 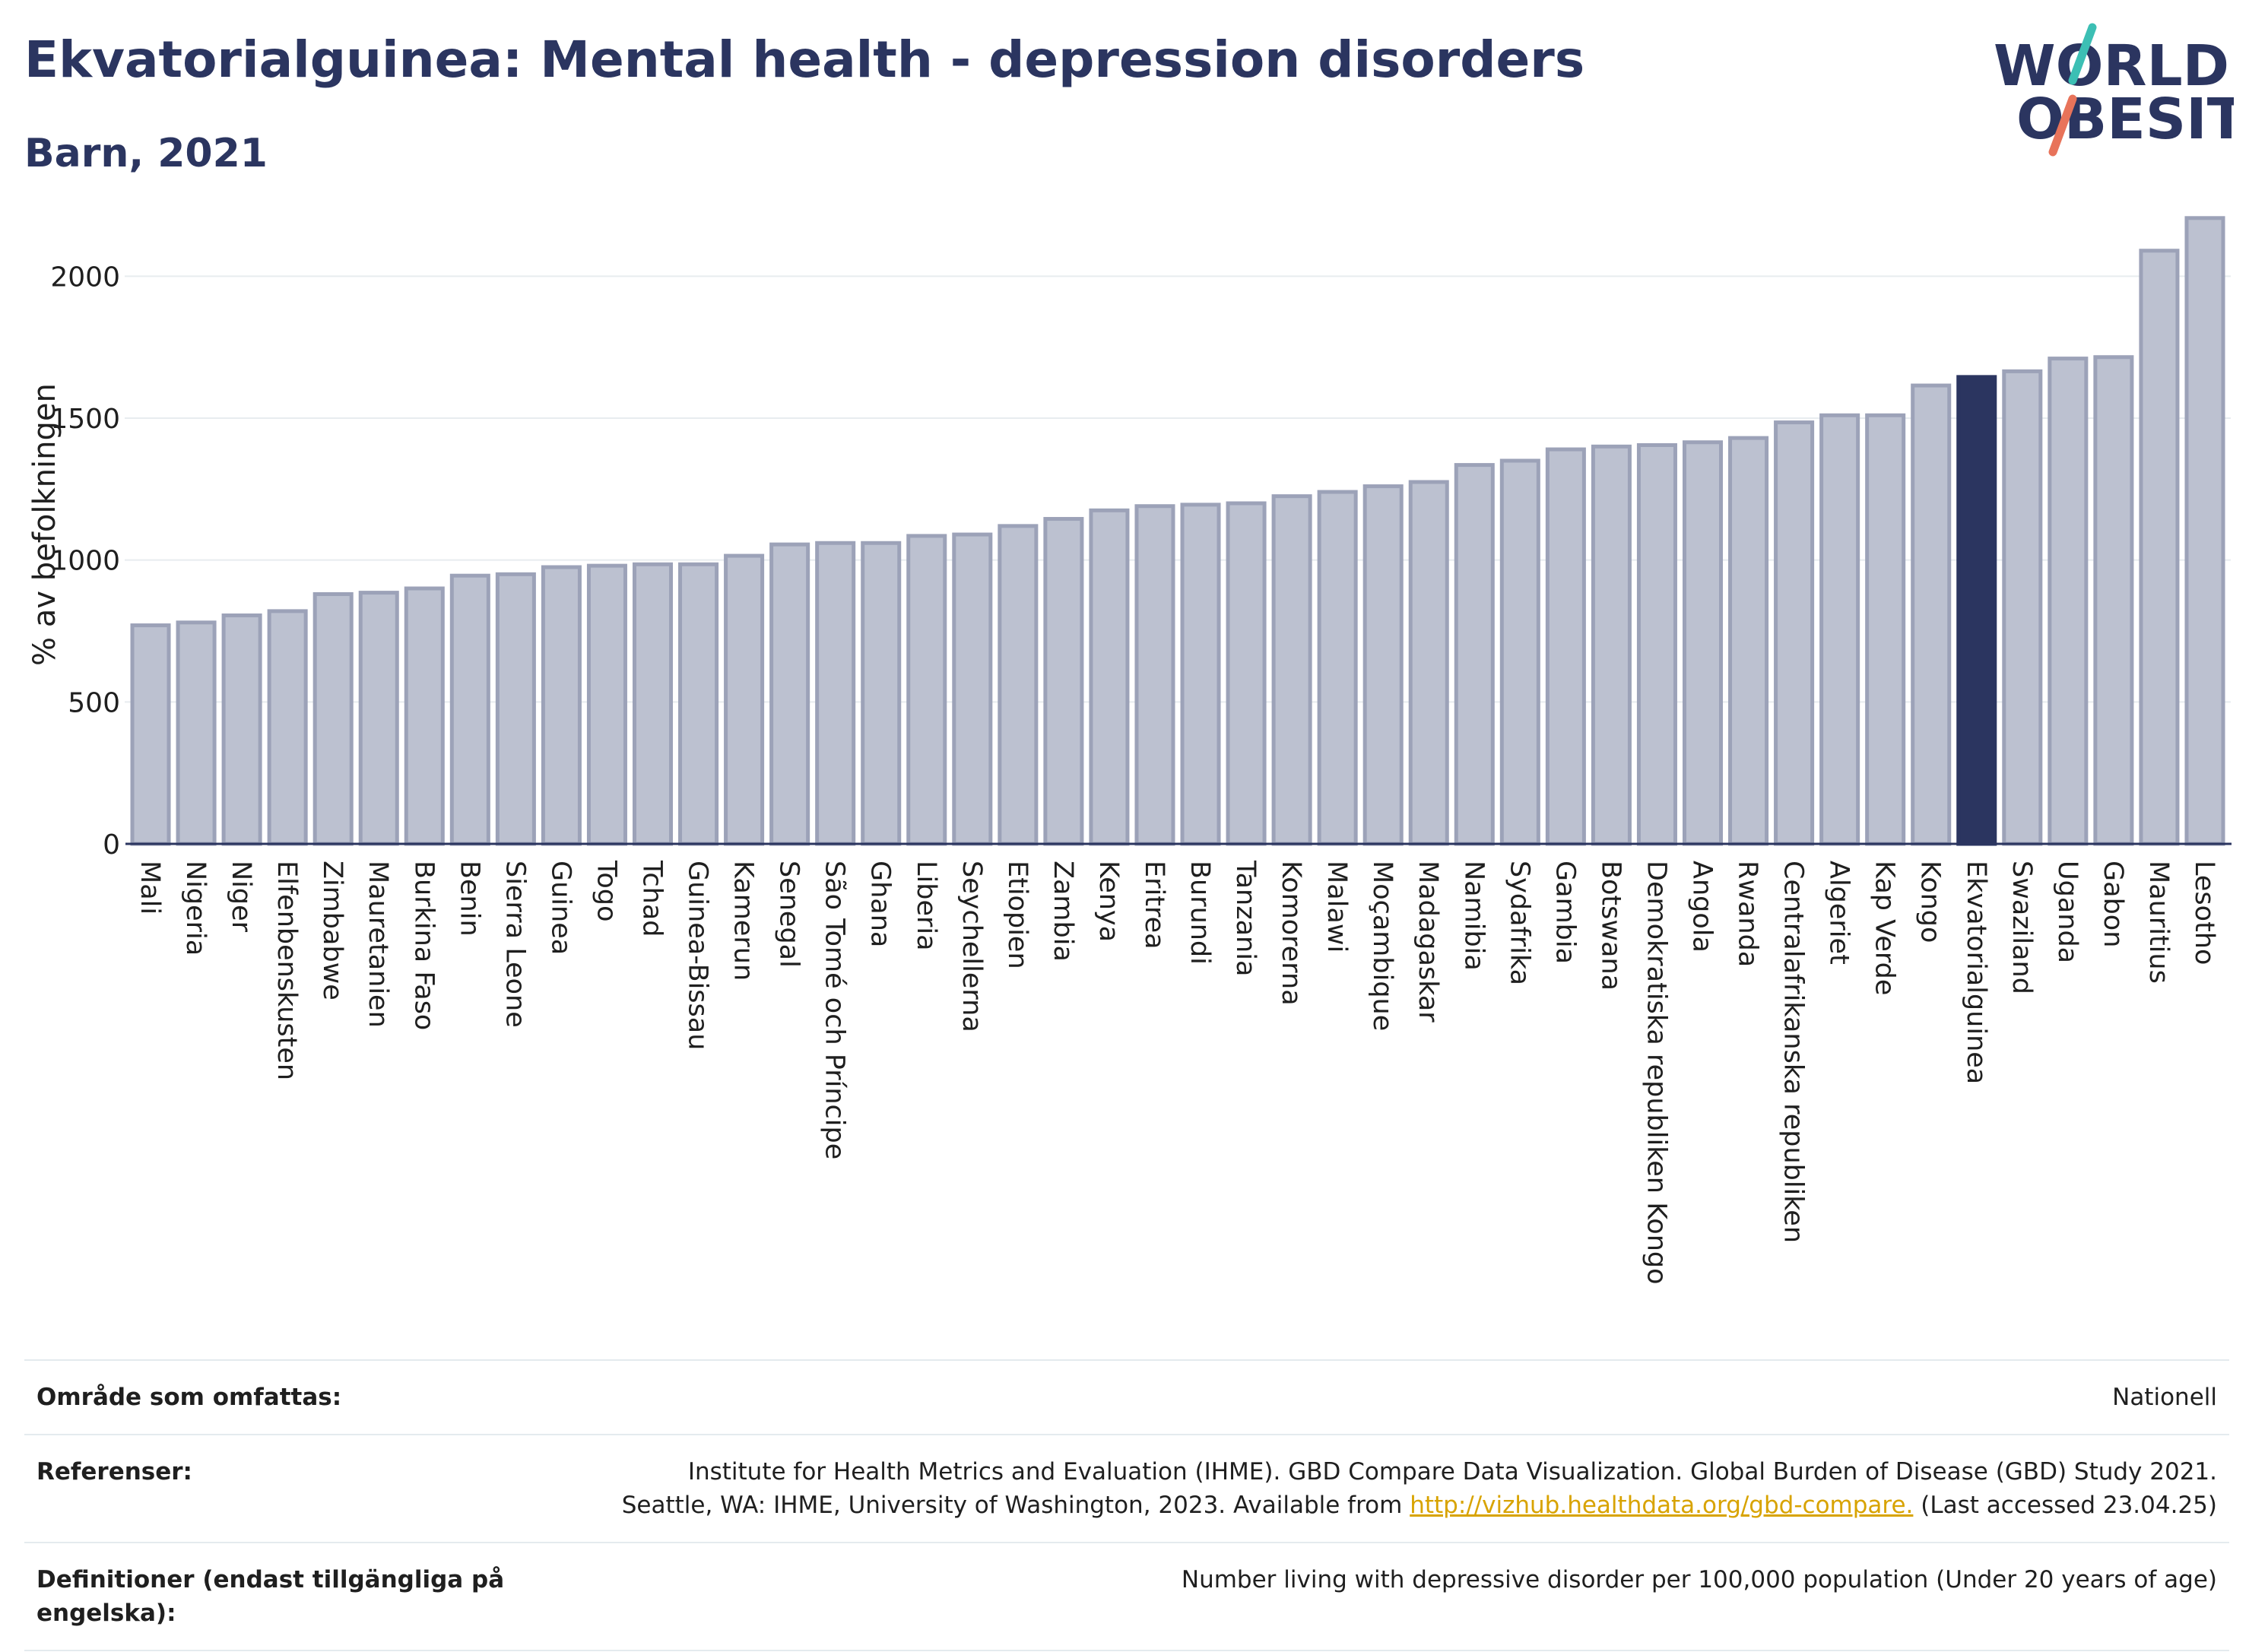 I want to click on x-tick-label: Mauritius, so click(x=2158, y=922).